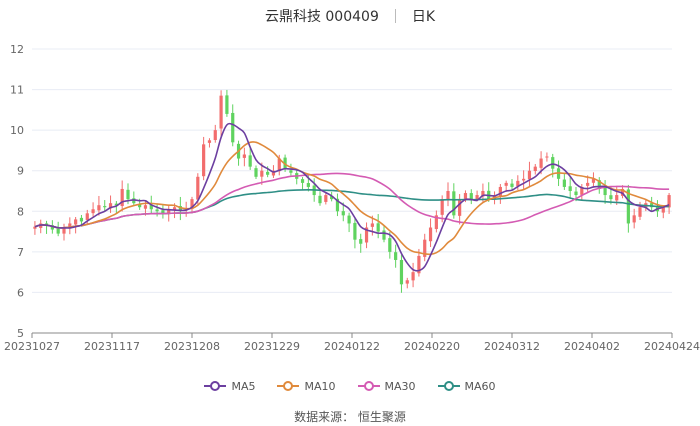 The image size is (700, 426). I want to click on legend-label-ma30: MA30, so click(400, 386).